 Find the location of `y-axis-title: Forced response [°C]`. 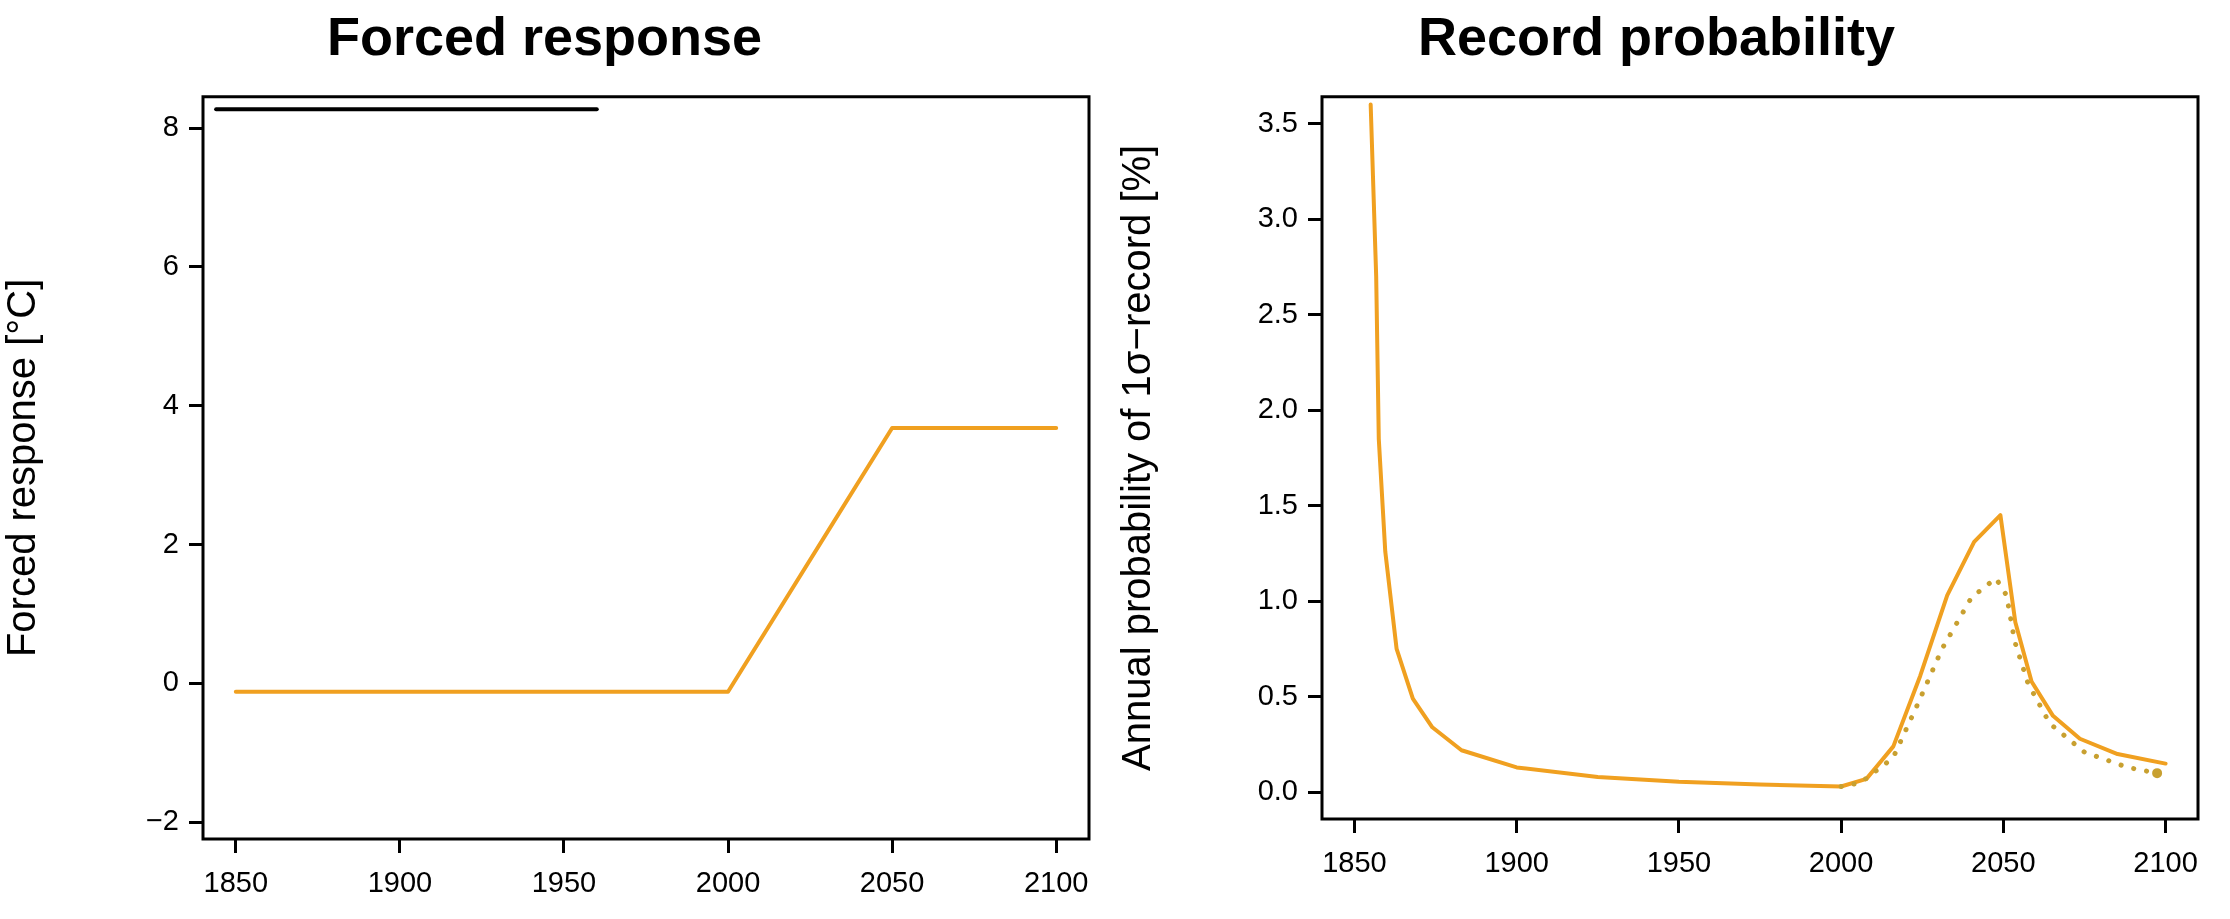

y-axis-title: Forced response [°C] is located at coordinates (22, 468).